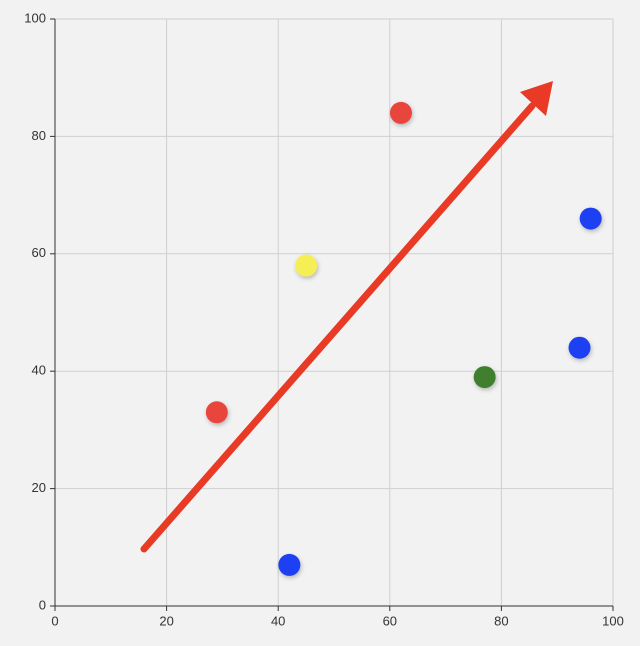 The image size is (640, 646). I want to click on arrow-head, so click(536, 98).